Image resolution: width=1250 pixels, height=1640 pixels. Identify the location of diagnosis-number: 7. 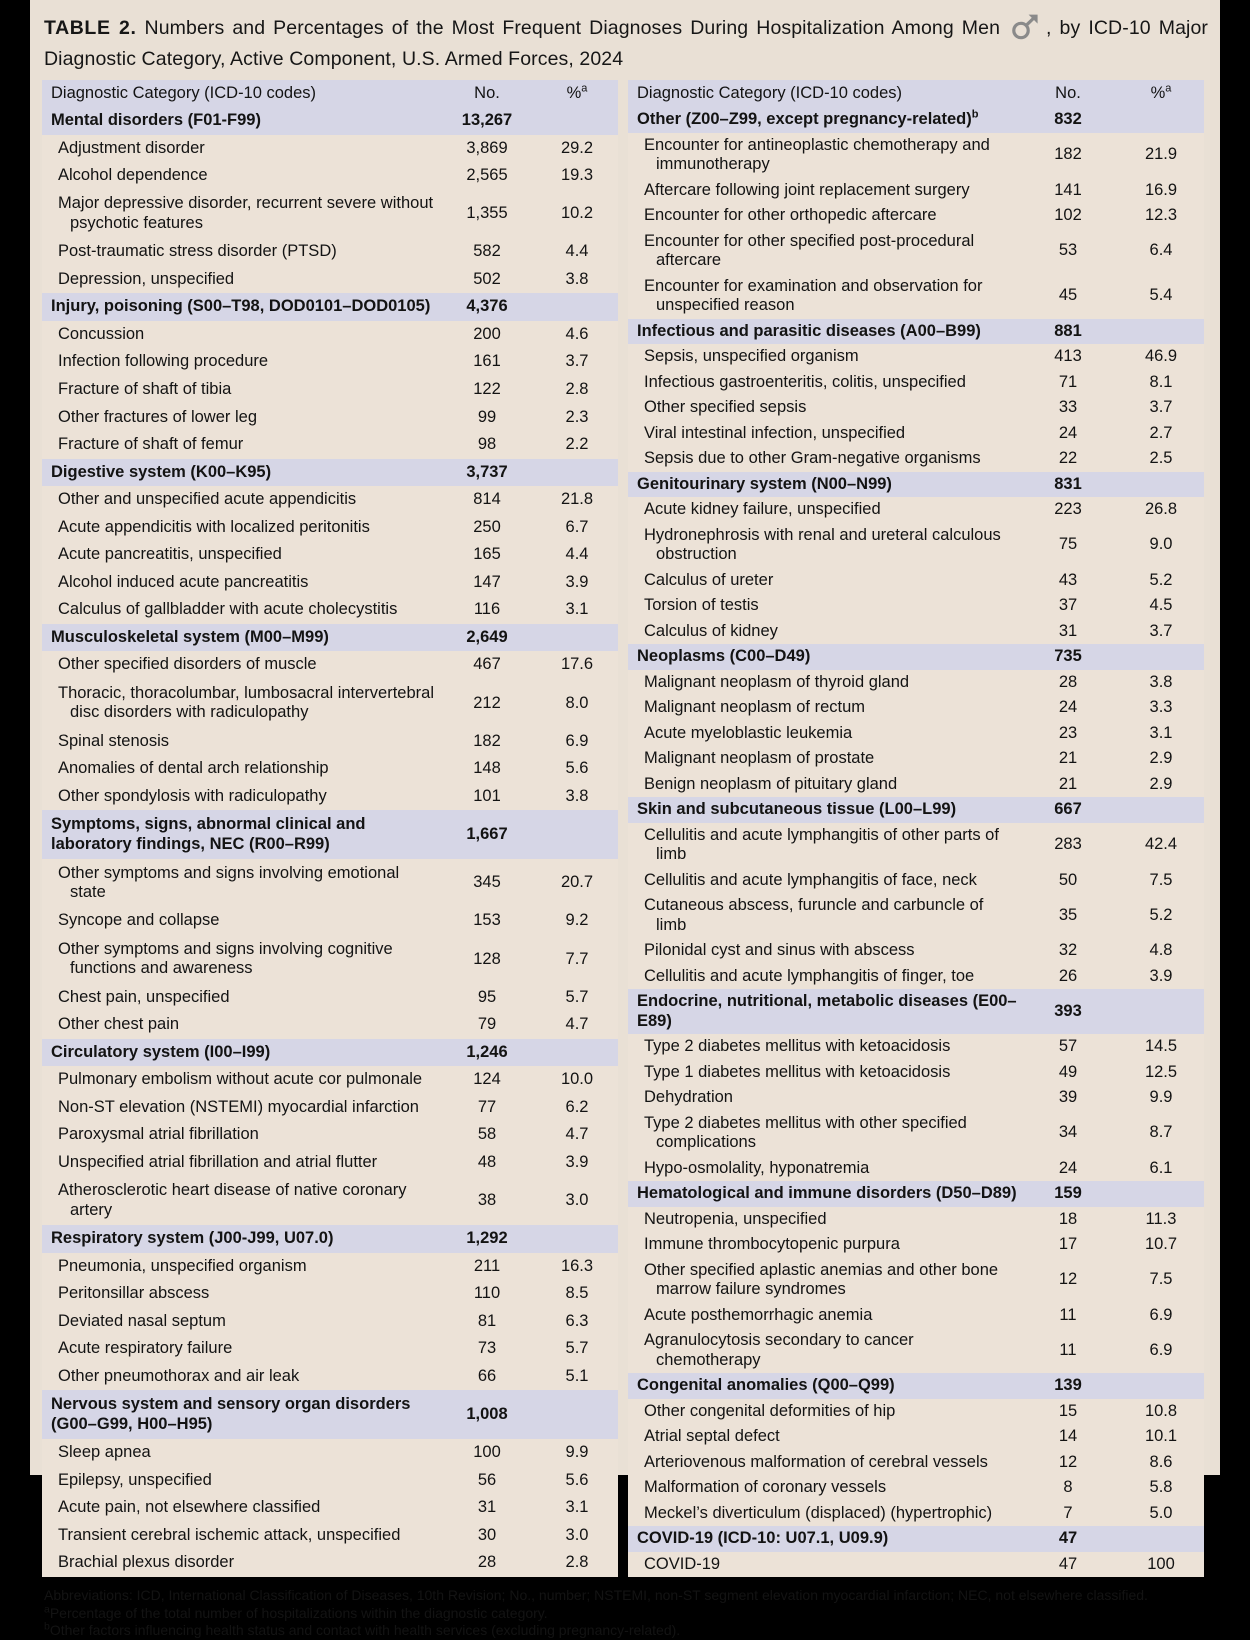
(1068, 1512).